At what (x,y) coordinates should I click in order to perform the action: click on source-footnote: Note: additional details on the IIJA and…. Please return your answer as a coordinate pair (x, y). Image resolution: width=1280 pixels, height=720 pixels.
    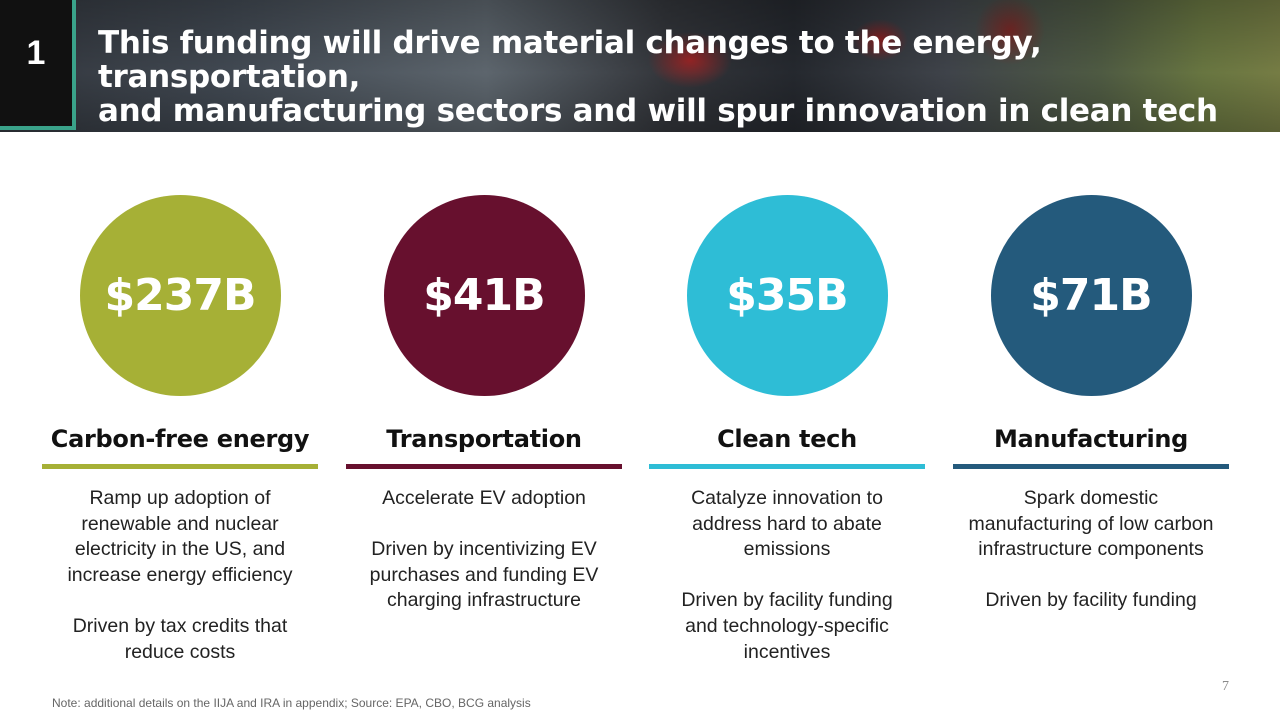
    Looking at the image, I should click on (291, 703).